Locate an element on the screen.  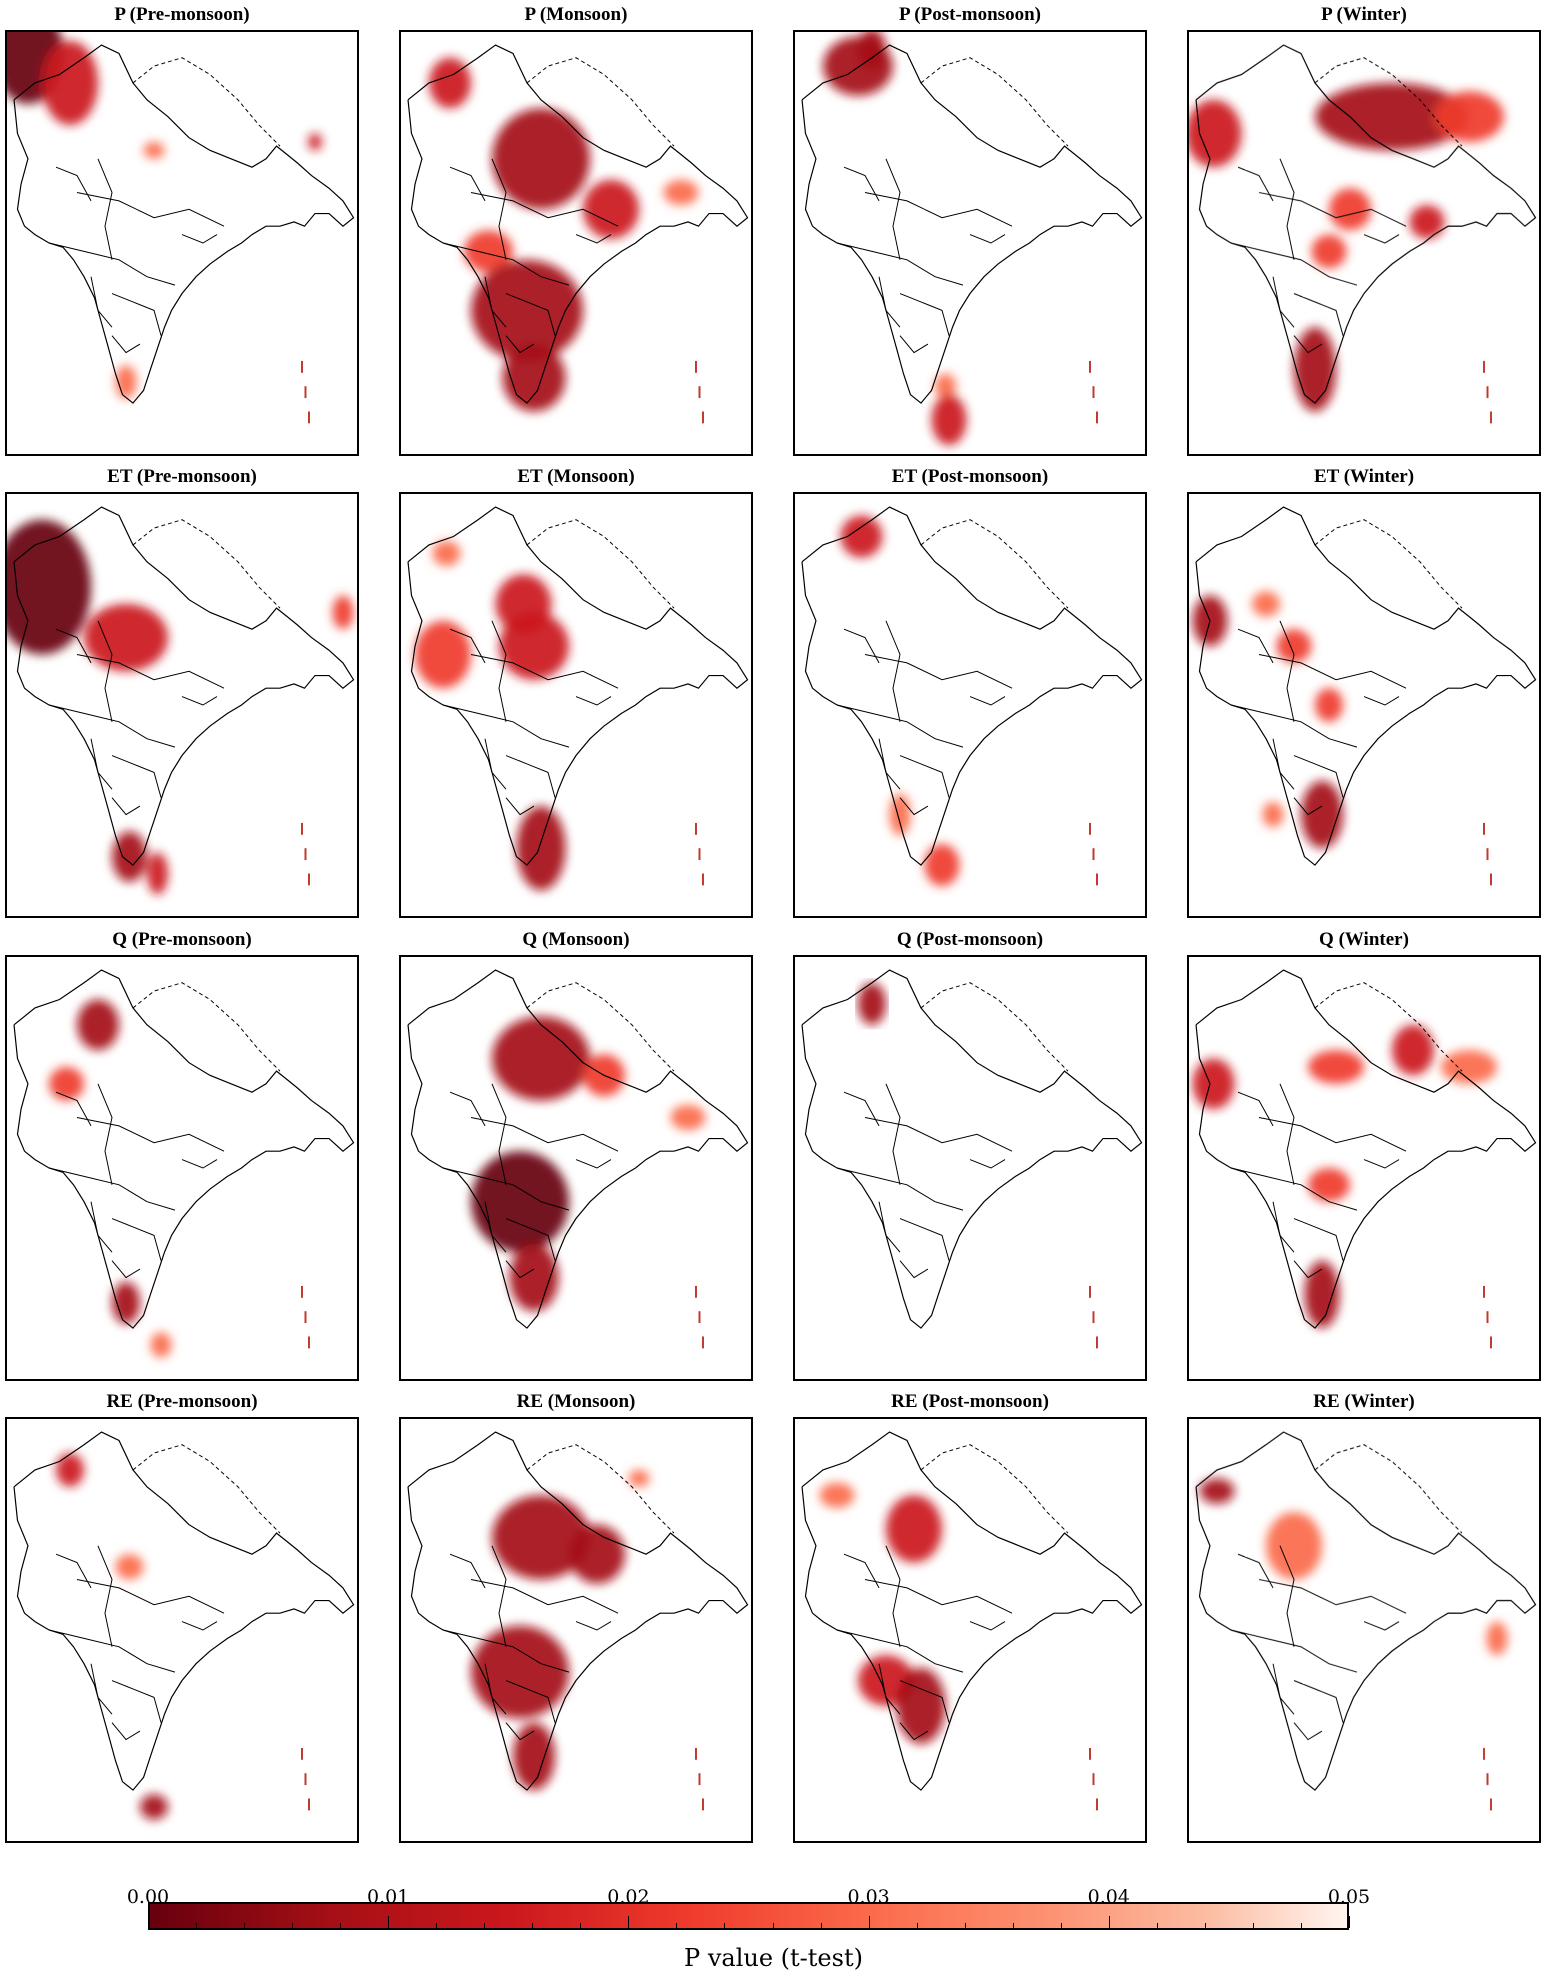
panel-title: P (Post-monsoon) is located at coordinates (970, 14).